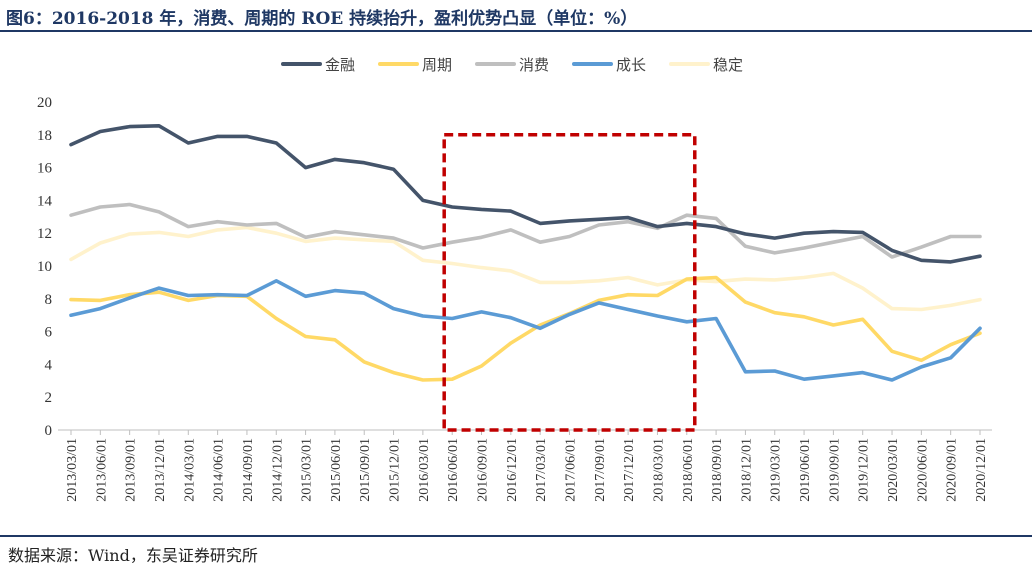 This screenshot has height=568, width=1032. I want to click on legend-label: 成长, so click(631, 65).